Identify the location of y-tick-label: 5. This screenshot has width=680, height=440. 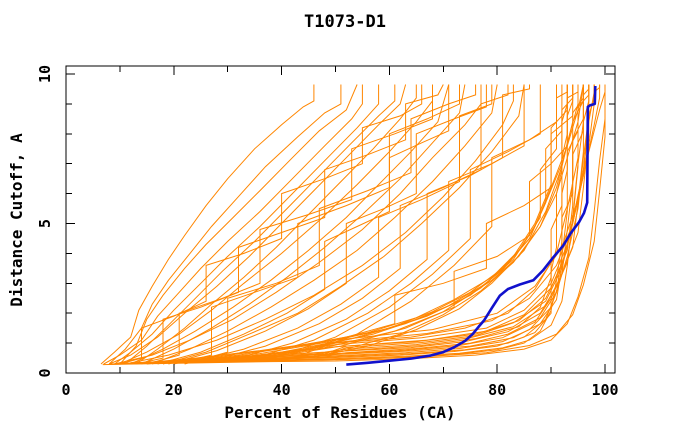
(45, 223).